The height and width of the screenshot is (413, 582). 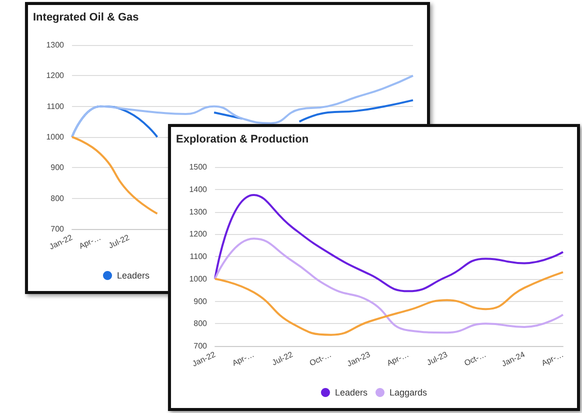 I want to click on y-tick-label: 1400, so click(x=198, y=189).